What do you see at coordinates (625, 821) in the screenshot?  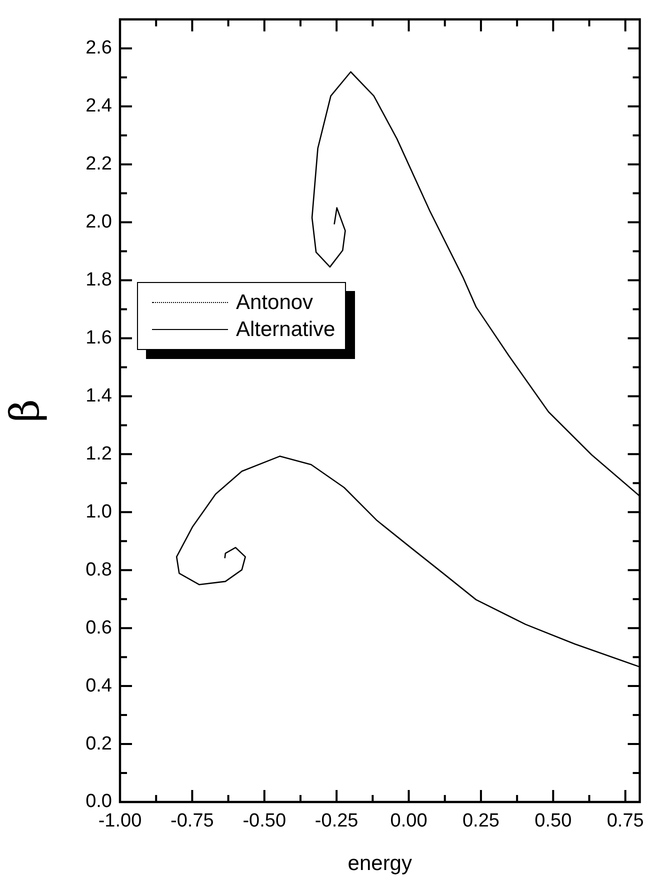 I see `x-tick-label: 0.75` at bounding box center [625, 821].